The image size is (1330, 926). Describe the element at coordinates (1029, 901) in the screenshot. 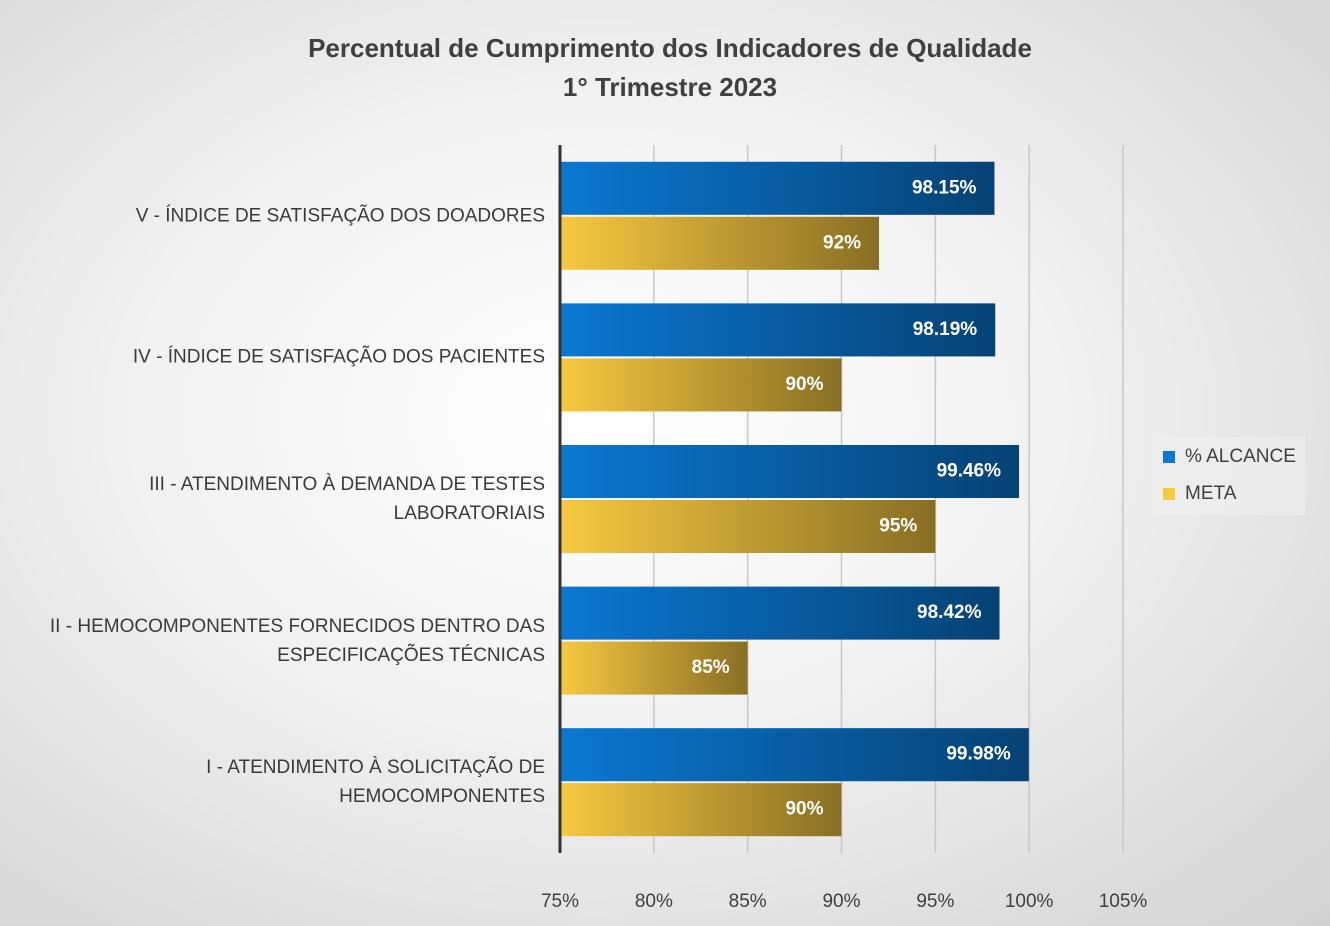

I see `x-tick-label: 100%` at that location.